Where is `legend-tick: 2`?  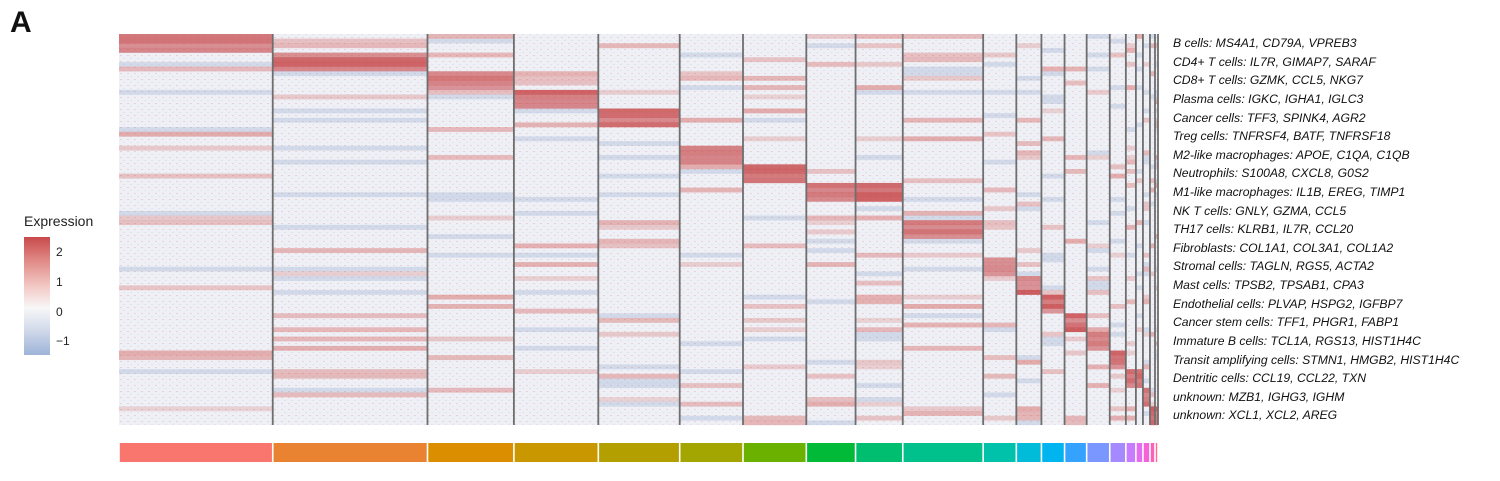
legend-tick: 2 is located at coordinates (59, 252).